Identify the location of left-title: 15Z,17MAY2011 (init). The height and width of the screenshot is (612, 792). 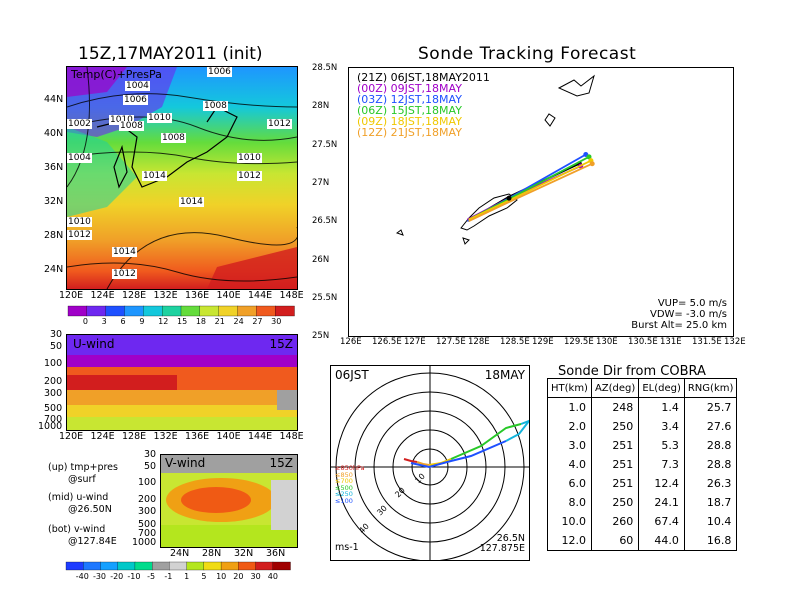
(170, 54).